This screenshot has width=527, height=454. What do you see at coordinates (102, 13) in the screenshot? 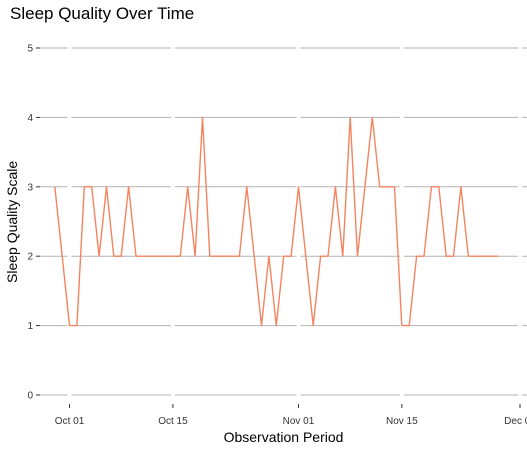
I see `chart-title: Sleep Quality Over Time` at bounding box center [102, 13].